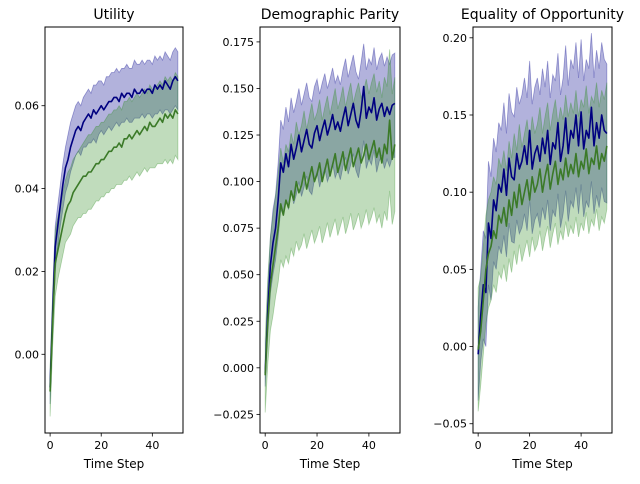  Describe the element at coordinates (455, 38) in the screenshot. I see `y-tick-label: 0.20` at that location.